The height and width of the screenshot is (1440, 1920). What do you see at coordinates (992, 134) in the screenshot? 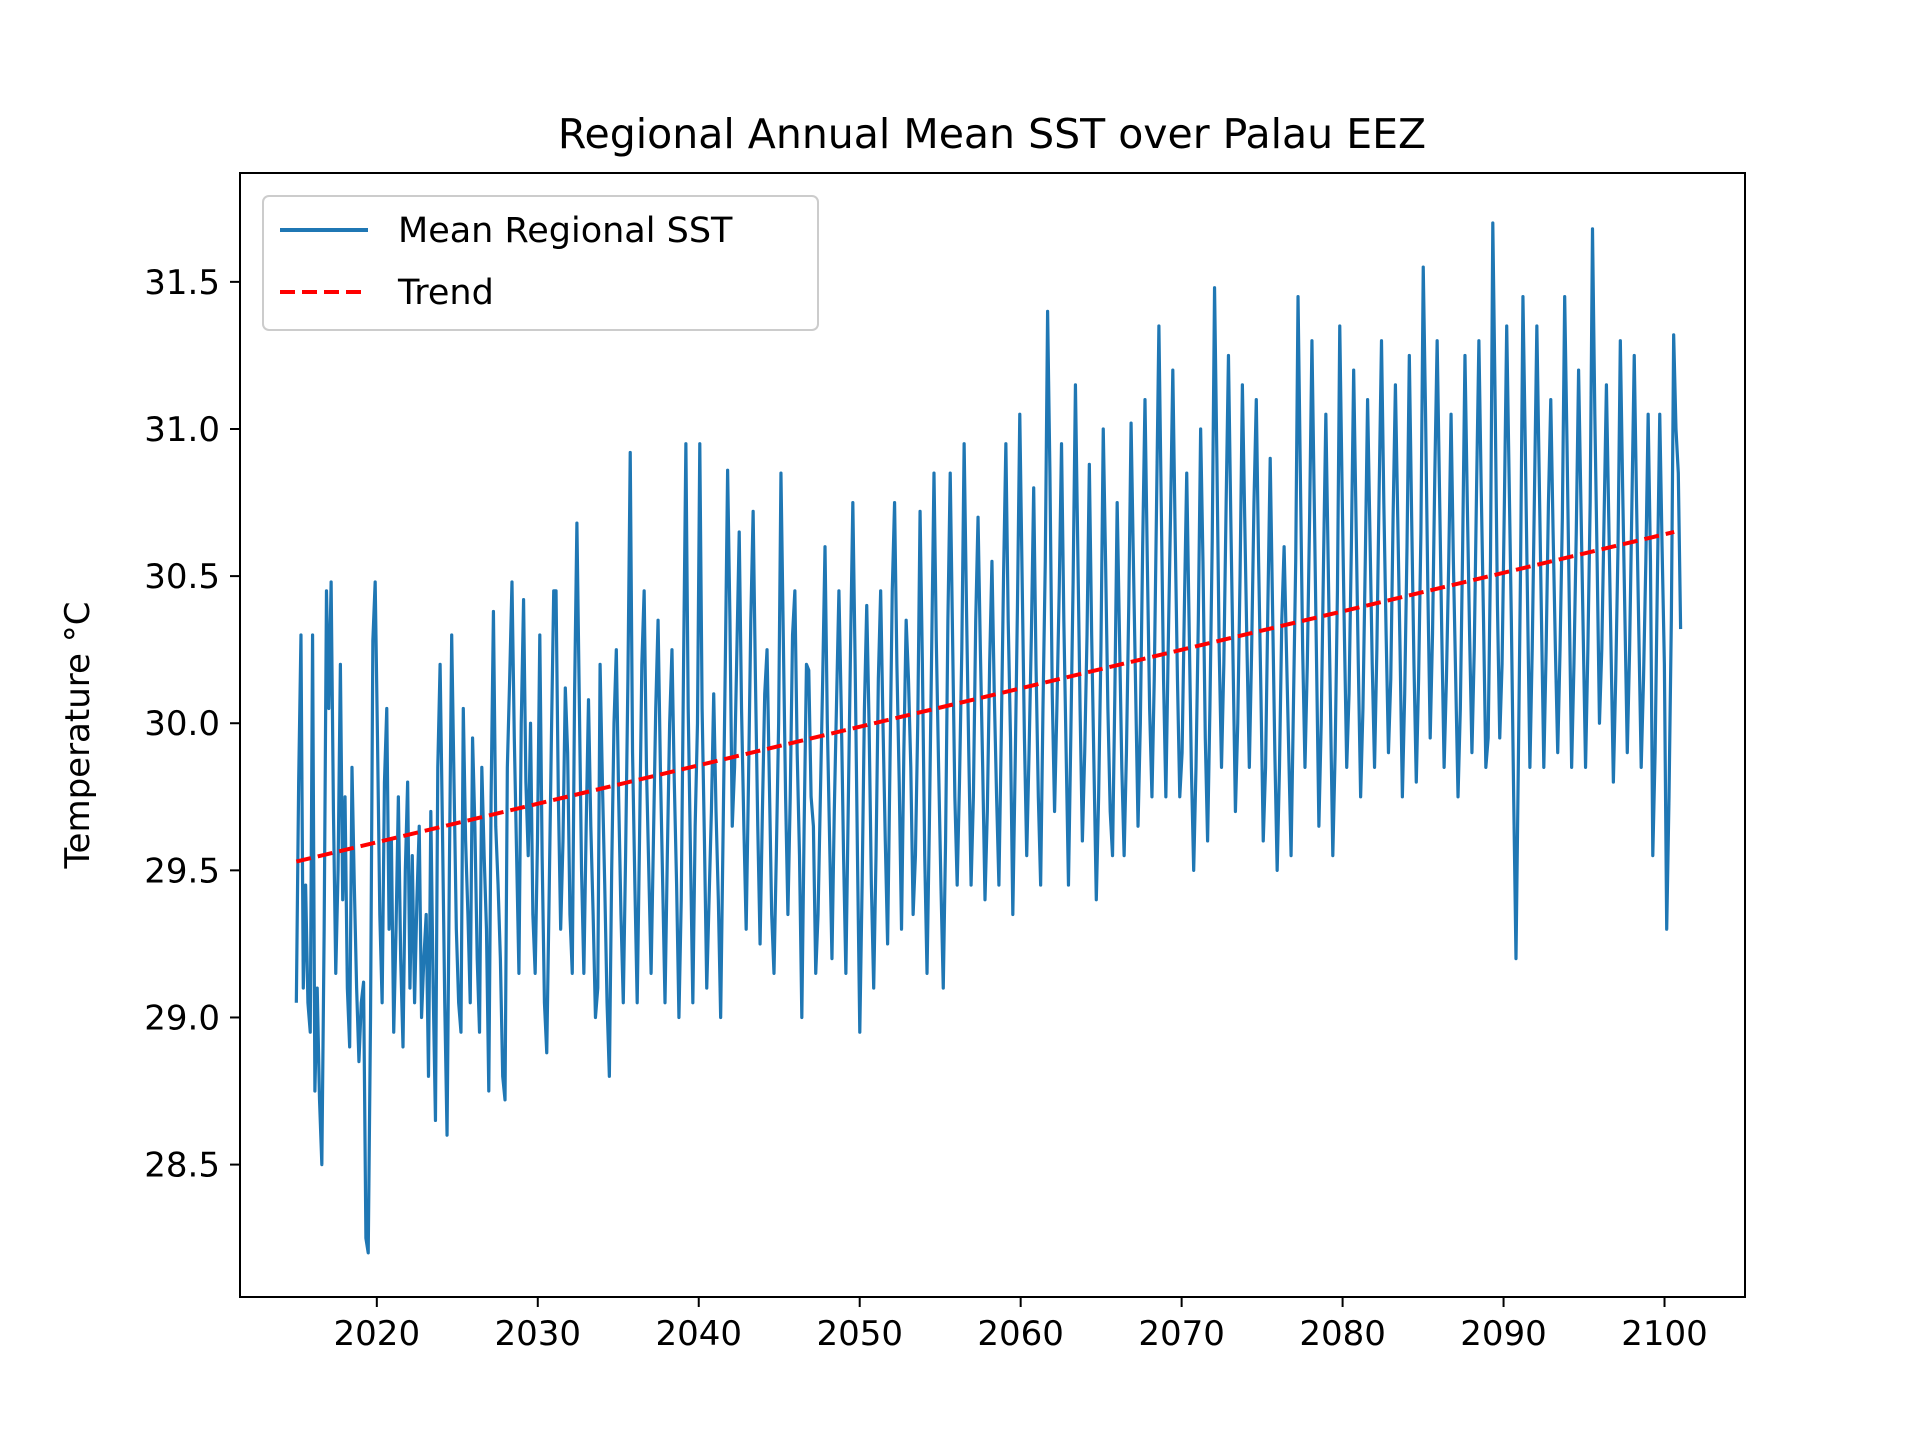
I see `chart-title: Regional Annual Mean SST over Palau EEZ` at bounding box center [992, 134].